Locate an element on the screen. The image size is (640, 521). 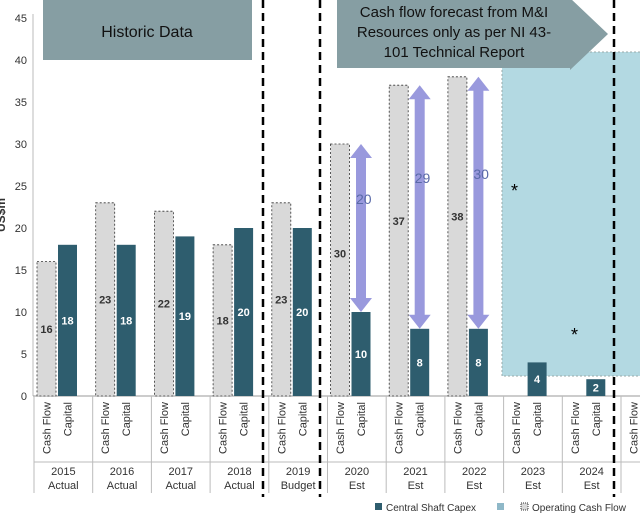
x-year-label: 2019 is located at coordinates (298, 472).